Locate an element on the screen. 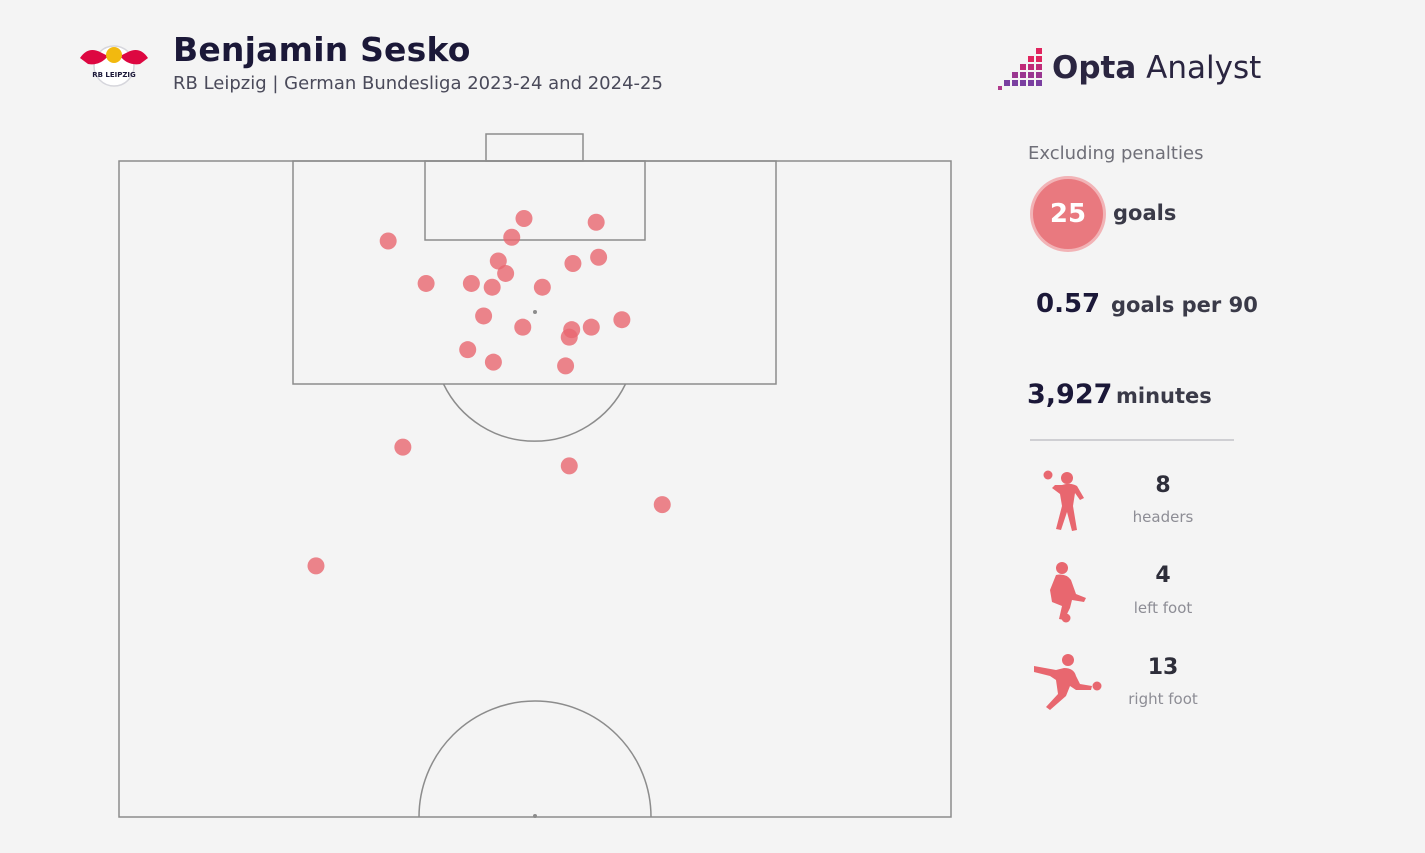  right-foot-player-icon is located at coordinates (1068, 682).